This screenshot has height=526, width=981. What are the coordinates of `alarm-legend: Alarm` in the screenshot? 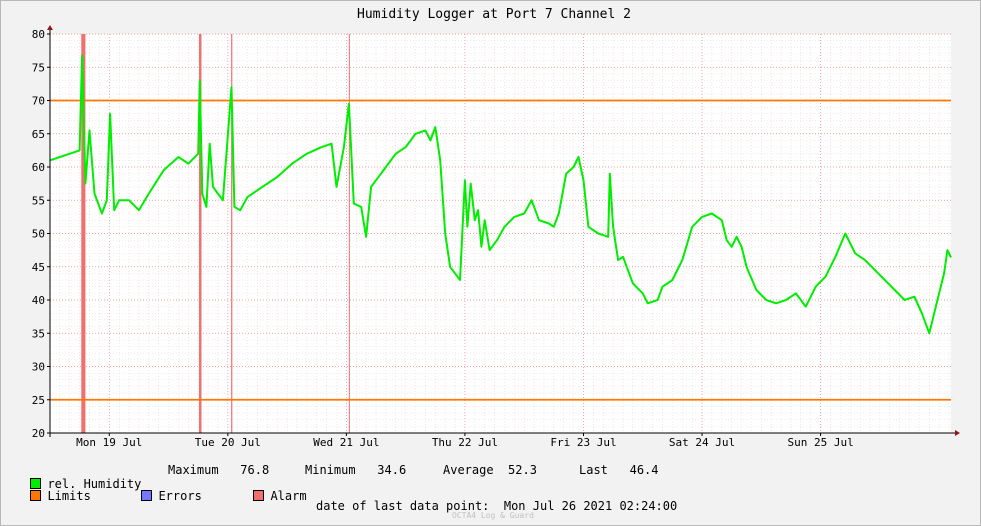 It's located at (273, 489).